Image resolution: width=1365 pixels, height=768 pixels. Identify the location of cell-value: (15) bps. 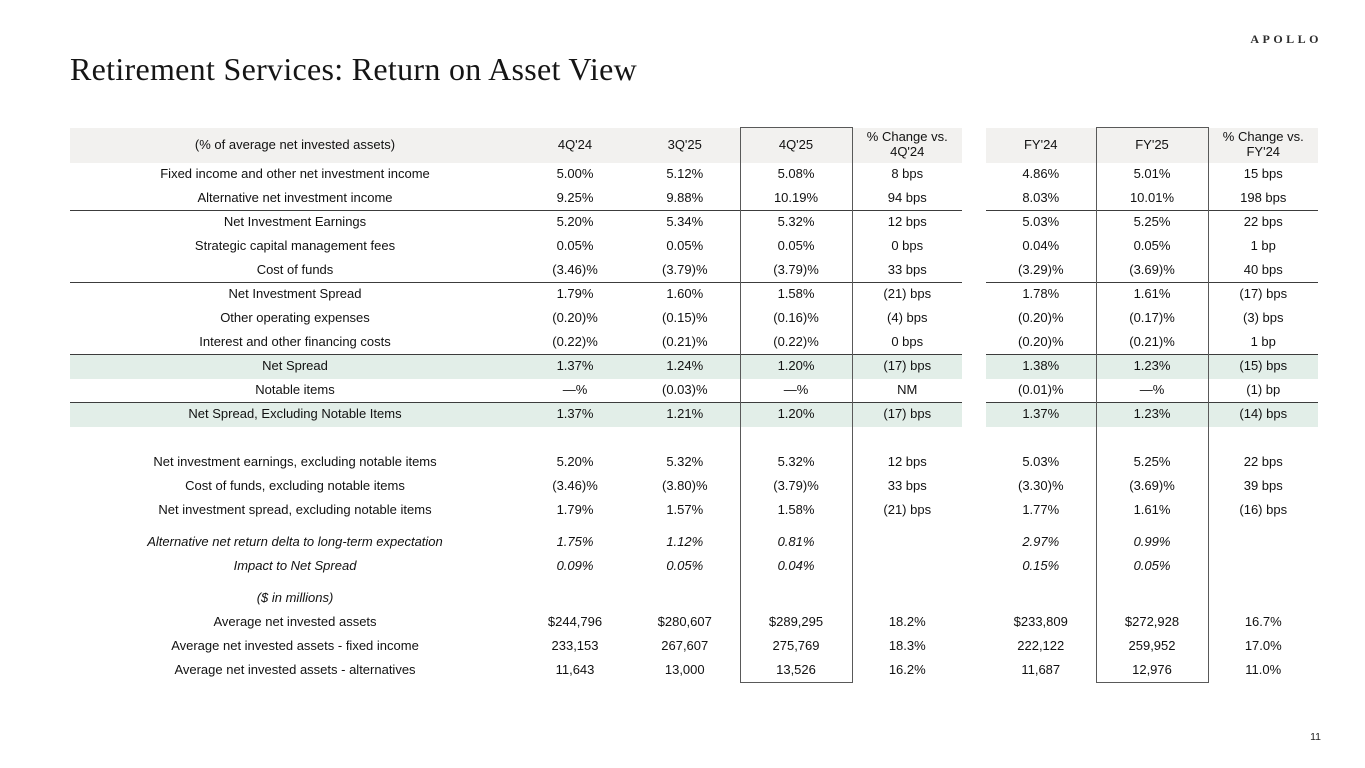
(1263, 366).